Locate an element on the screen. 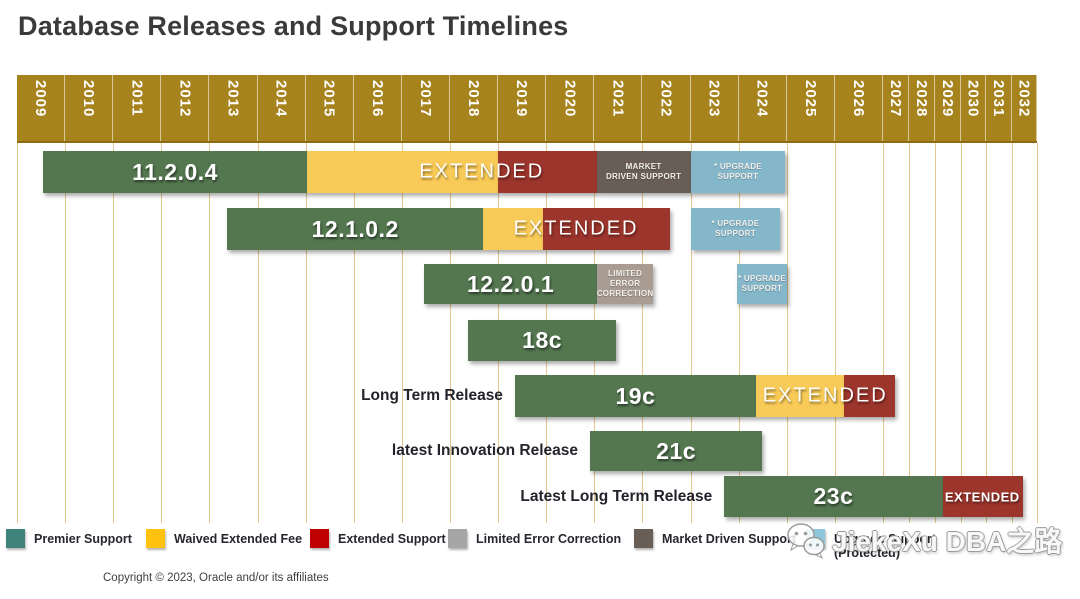 Image resolution: width=1080 pixels, height=599 pixels. segment-11.2.0.4-upgrade: * UPGRADE SUPPORT is located at coordinates (738, 172).